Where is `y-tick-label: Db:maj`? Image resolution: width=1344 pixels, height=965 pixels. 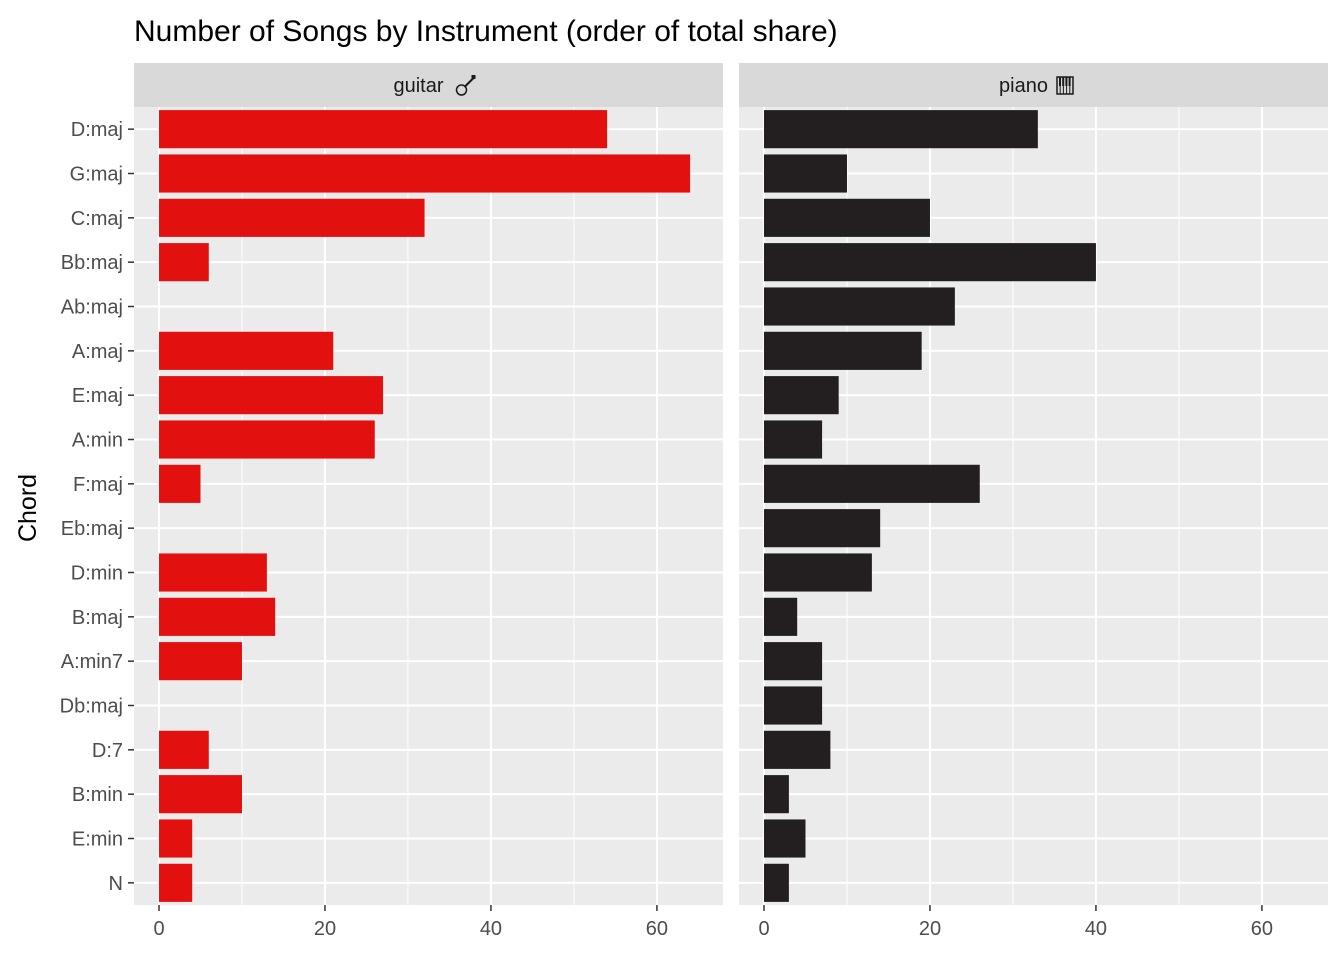 y-tick-label: Db:maj is located at coordinates (91, 707).